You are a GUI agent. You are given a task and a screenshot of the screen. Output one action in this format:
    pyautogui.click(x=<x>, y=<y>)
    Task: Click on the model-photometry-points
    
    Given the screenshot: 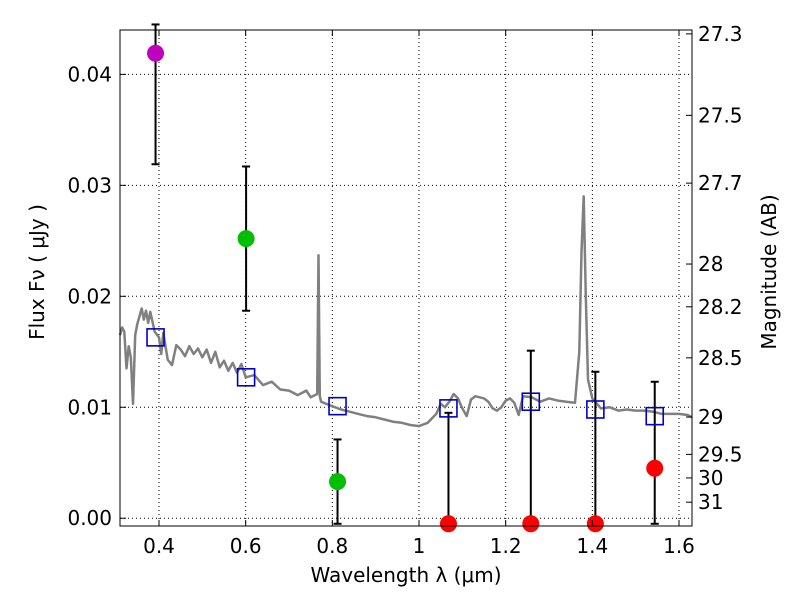 What is the action you would take?
    pyautogui.click(x=405, y=377)
    